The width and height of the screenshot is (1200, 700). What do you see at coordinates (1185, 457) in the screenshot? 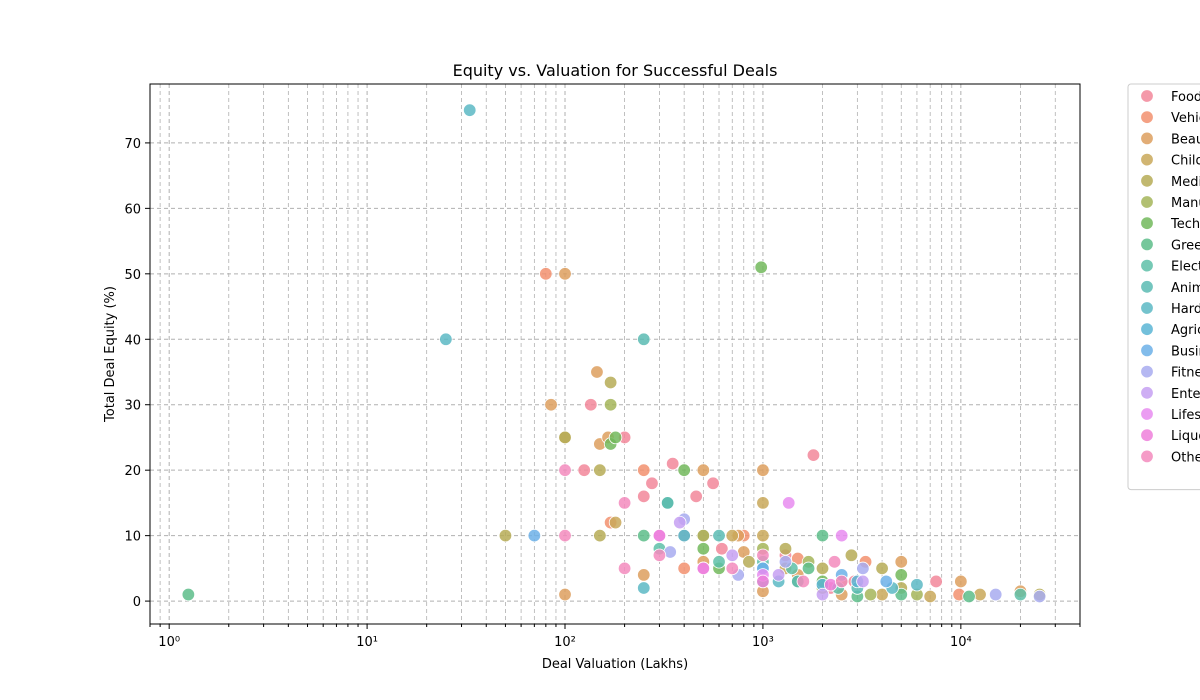
I see `legend-label: Other` at bounding box center [1185, 457].